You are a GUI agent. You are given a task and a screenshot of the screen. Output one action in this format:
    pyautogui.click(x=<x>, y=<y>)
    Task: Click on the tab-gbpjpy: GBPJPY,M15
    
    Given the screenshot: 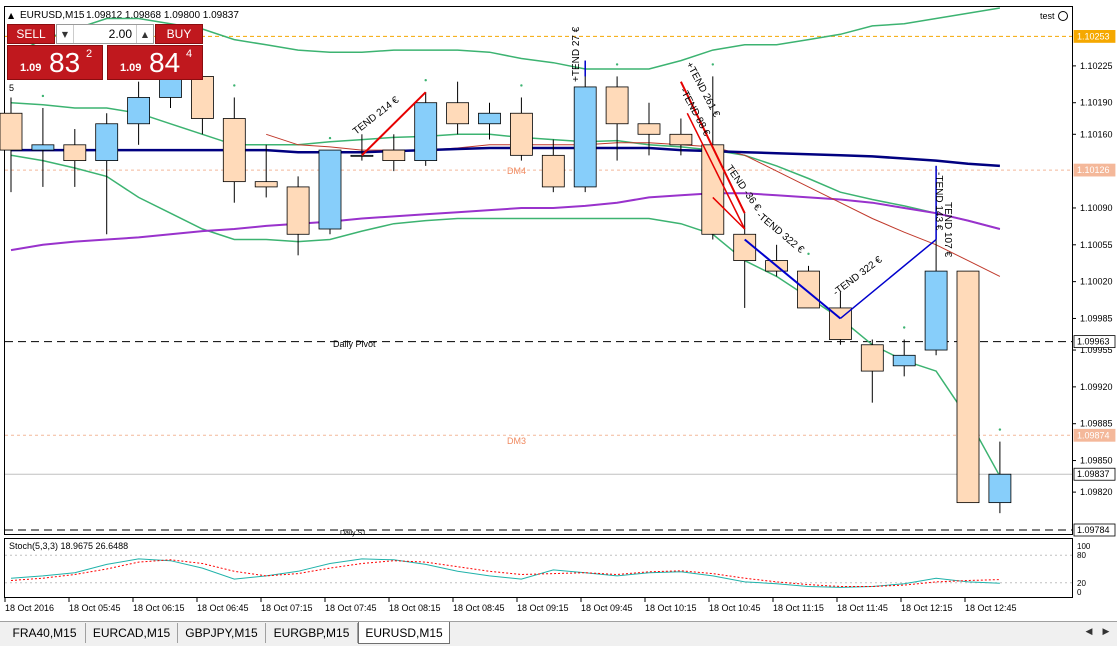 What is the action you would take?
    pyautogui.click(x=222, y=633)
    